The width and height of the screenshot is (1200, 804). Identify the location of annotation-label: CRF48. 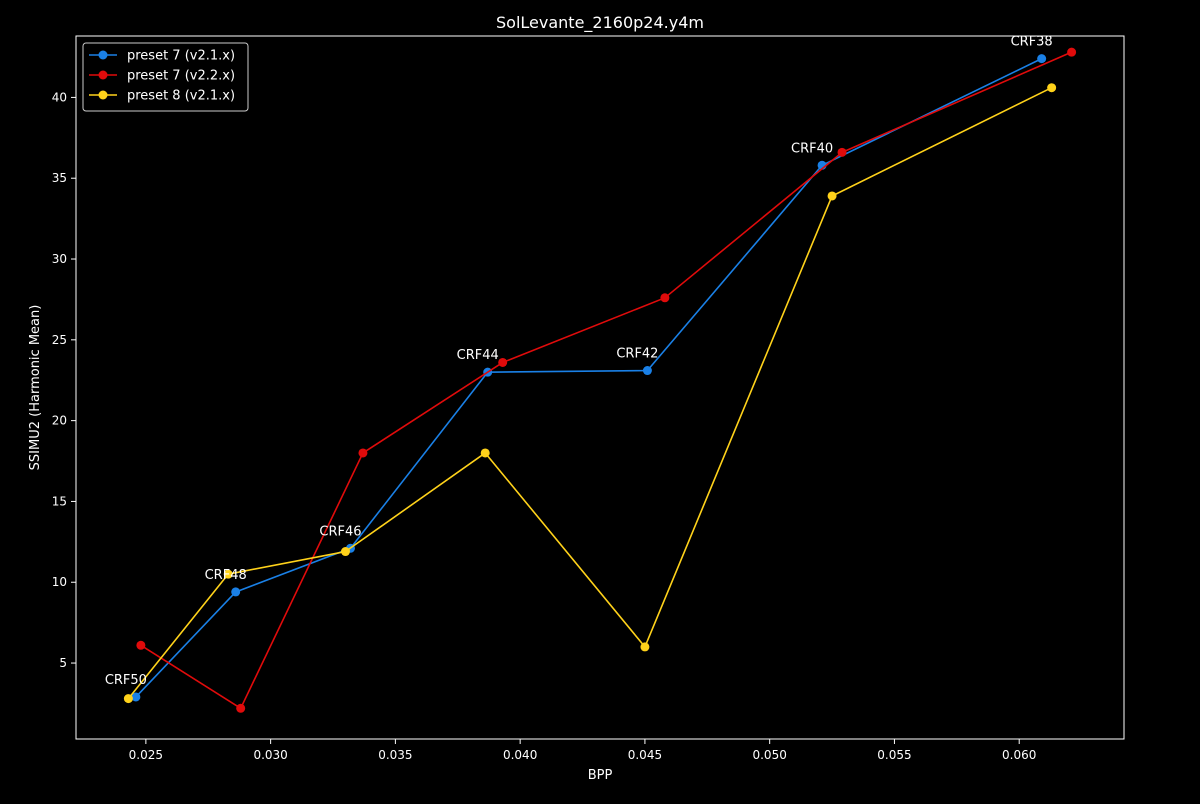
(226, 575).